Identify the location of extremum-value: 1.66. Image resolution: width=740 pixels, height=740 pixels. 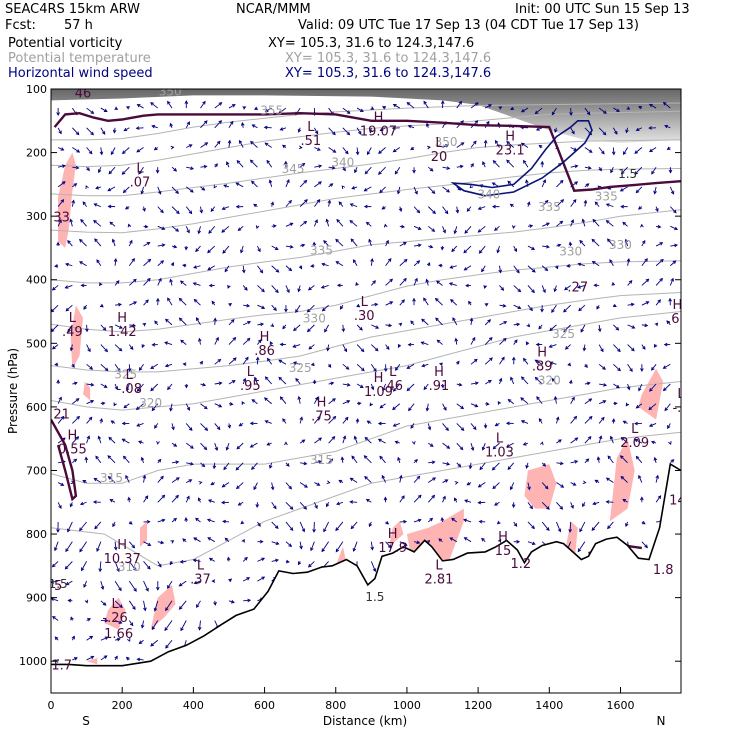
(118, 634).